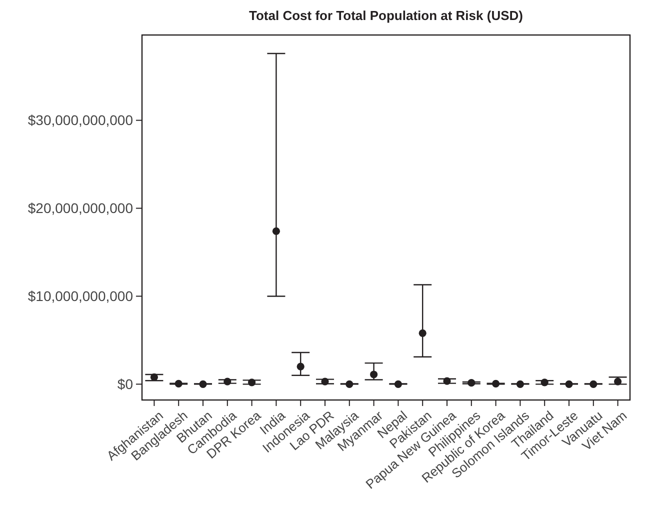 The height and width of the screenshot is (522, 665). Describe the element at coordinates (81, 296) in the screenshot. I see `y-tick-label: $10,000,000,000` at that location.